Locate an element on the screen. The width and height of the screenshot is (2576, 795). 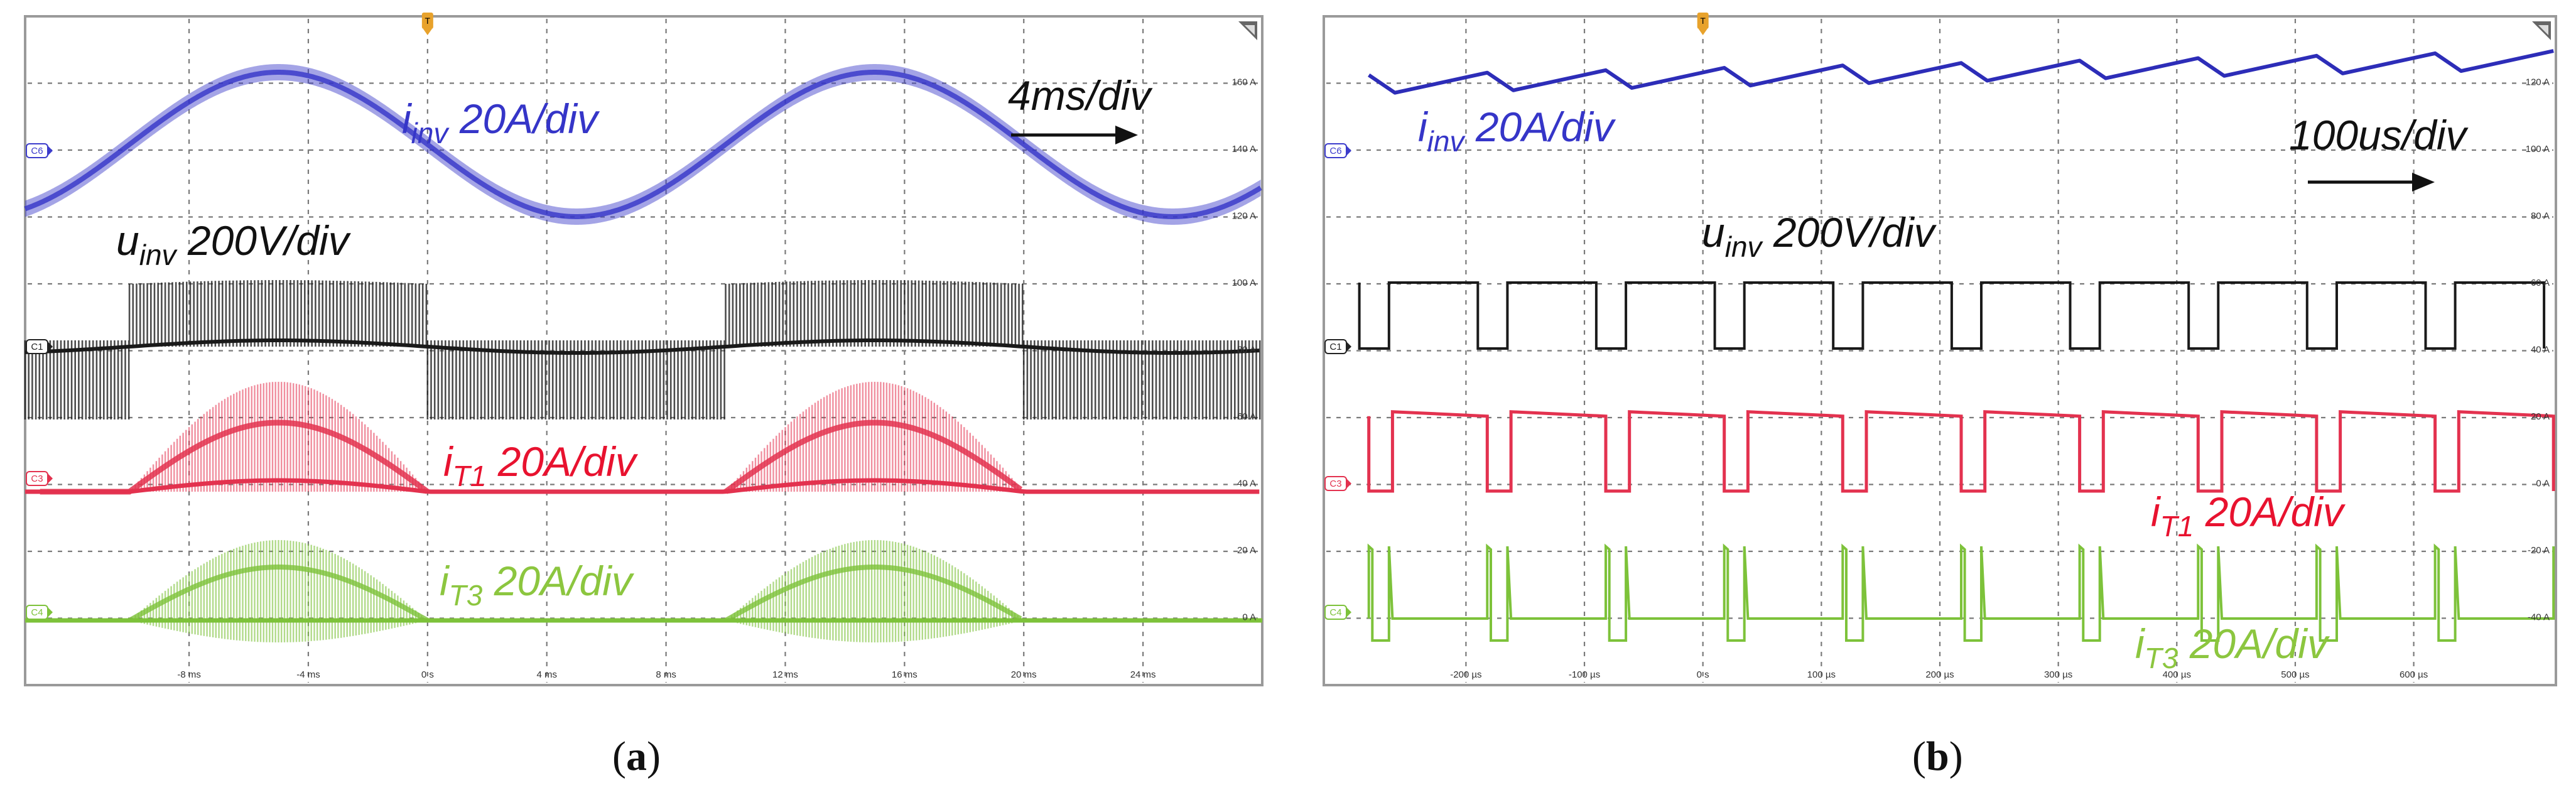
panel-a-corner-icon is located at coordinates (1248, 30).